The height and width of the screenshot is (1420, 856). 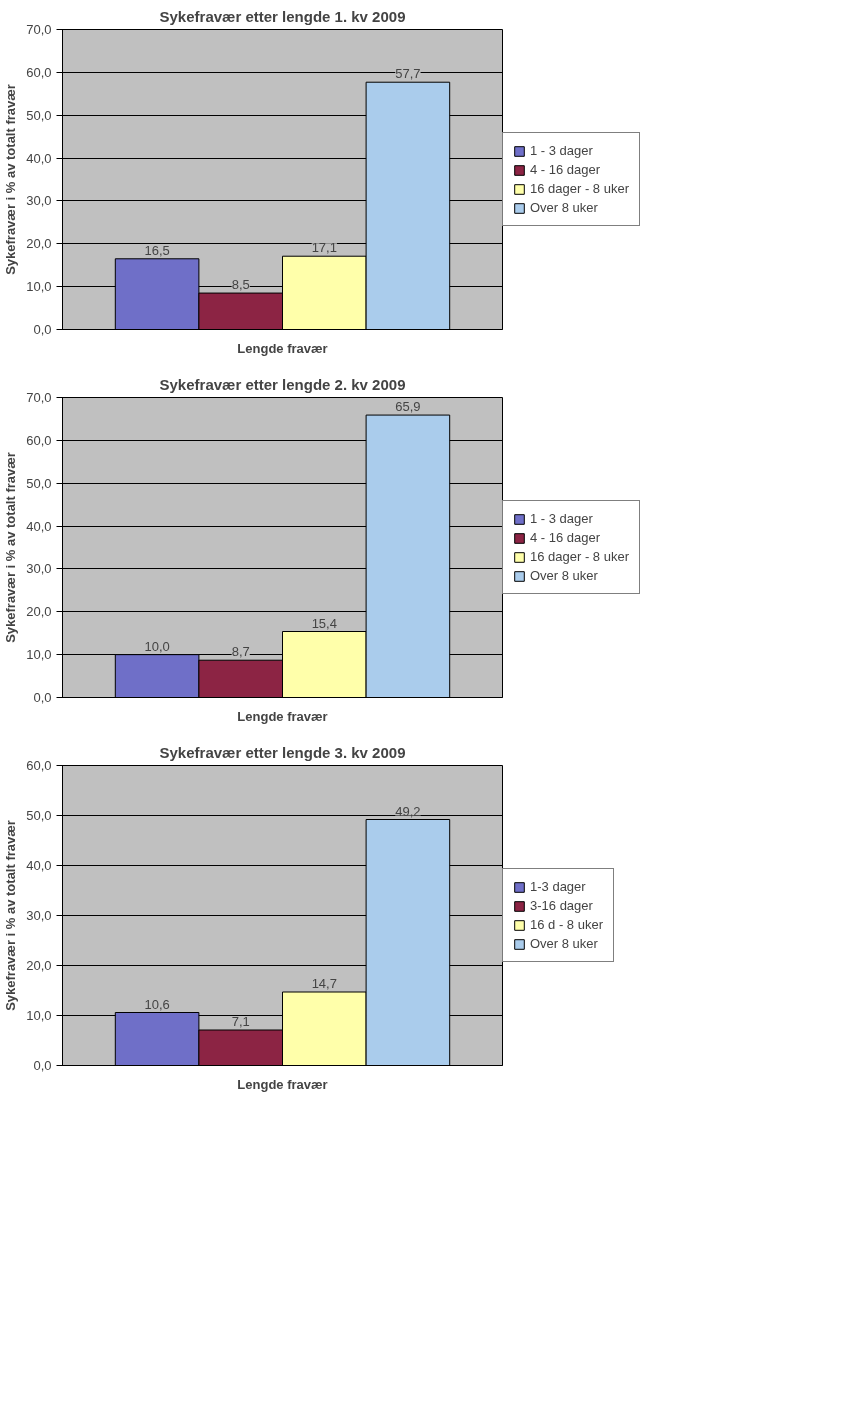 What do you see at coordinates (324, 248) in the screenshot?
I see `data-label: 17,1` at bounding box center [324, 248].